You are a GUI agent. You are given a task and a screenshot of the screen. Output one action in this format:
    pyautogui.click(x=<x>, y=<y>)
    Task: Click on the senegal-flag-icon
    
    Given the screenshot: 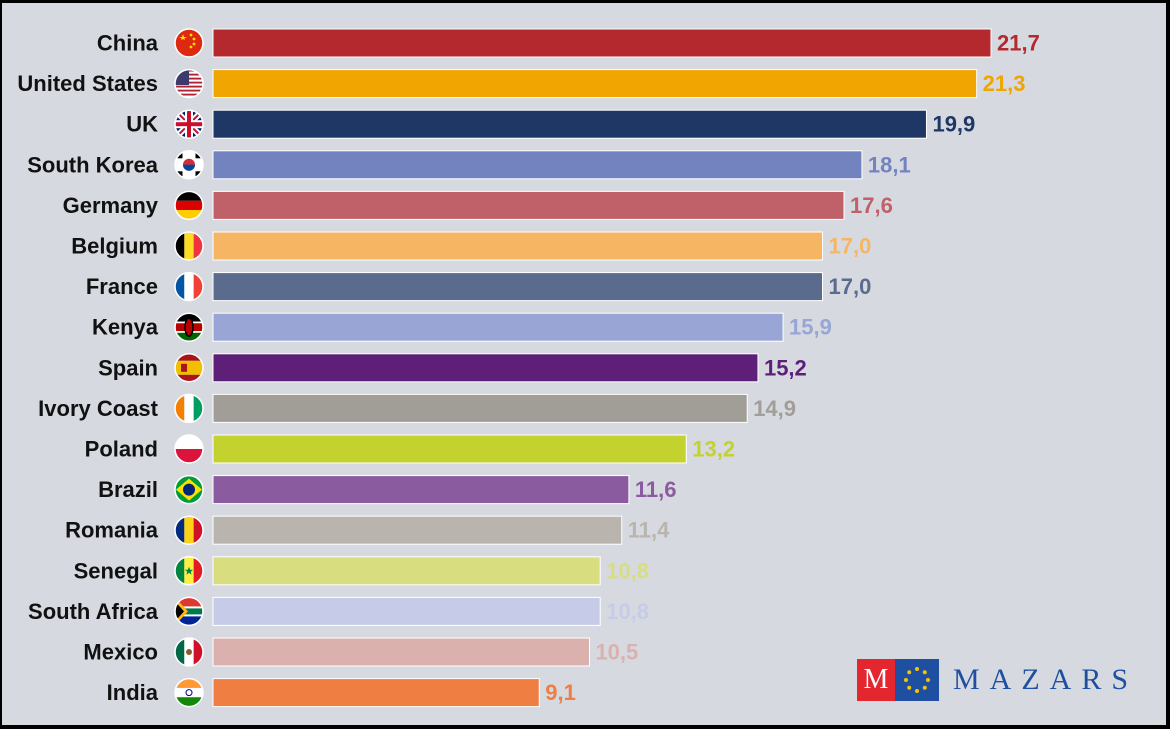 What is the action you would take?
    pyautogui.click(x=189, y=571)
    